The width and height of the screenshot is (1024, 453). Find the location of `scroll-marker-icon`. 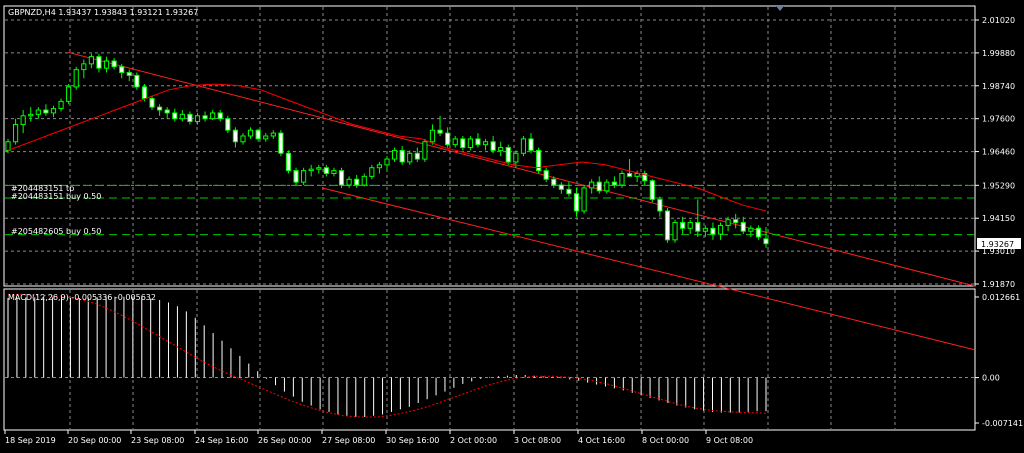

scroll-marker-icon is located at coordinates (780, 8).